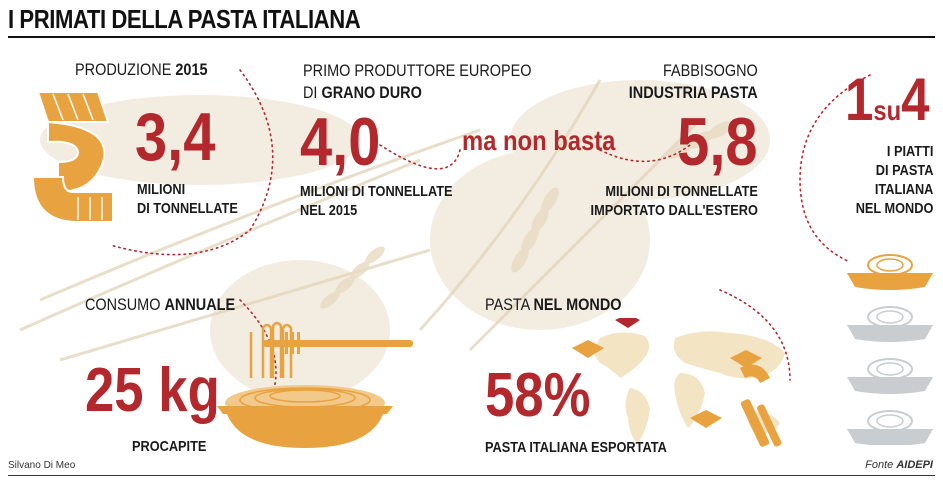 Image resolution: width=943 pixels, height=484 pixels. I want to click on fabbisogno-value: 5,8, so click(717, 142).